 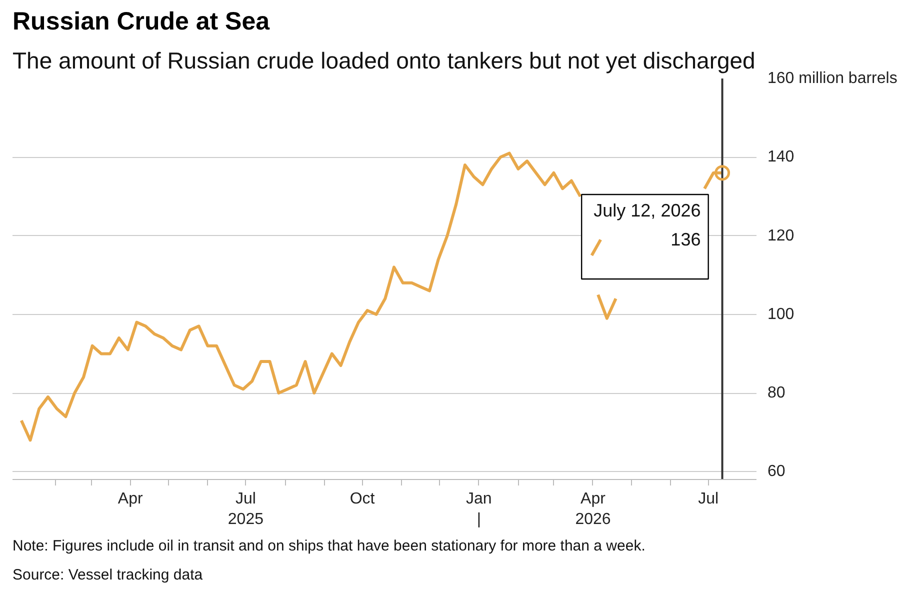 What do you see at coordinates (131, 499) in the screenshot?
I see `x-tick-label: Apr` at bounding box center [131, 499].